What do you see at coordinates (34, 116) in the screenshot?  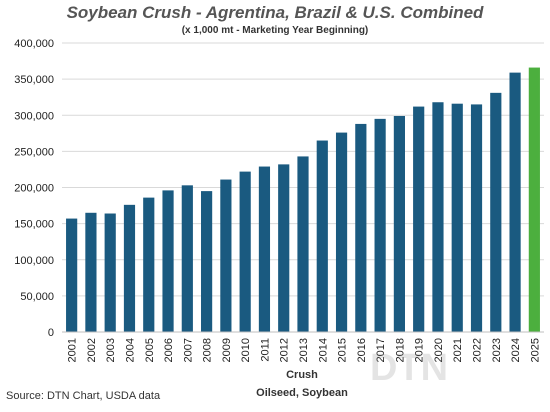 I see `y-tick-label: 300,000` at bounding box center [34, 116].